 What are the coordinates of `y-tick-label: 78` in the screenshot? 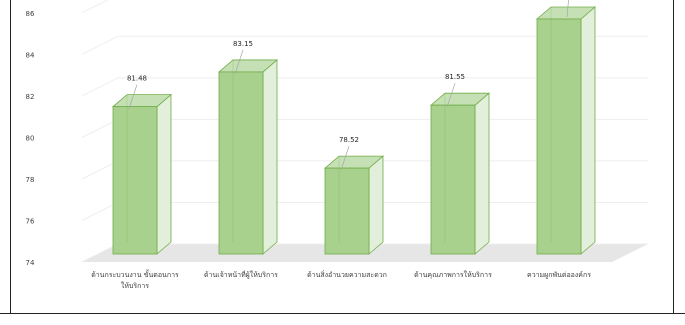 It's located at (30, 180).